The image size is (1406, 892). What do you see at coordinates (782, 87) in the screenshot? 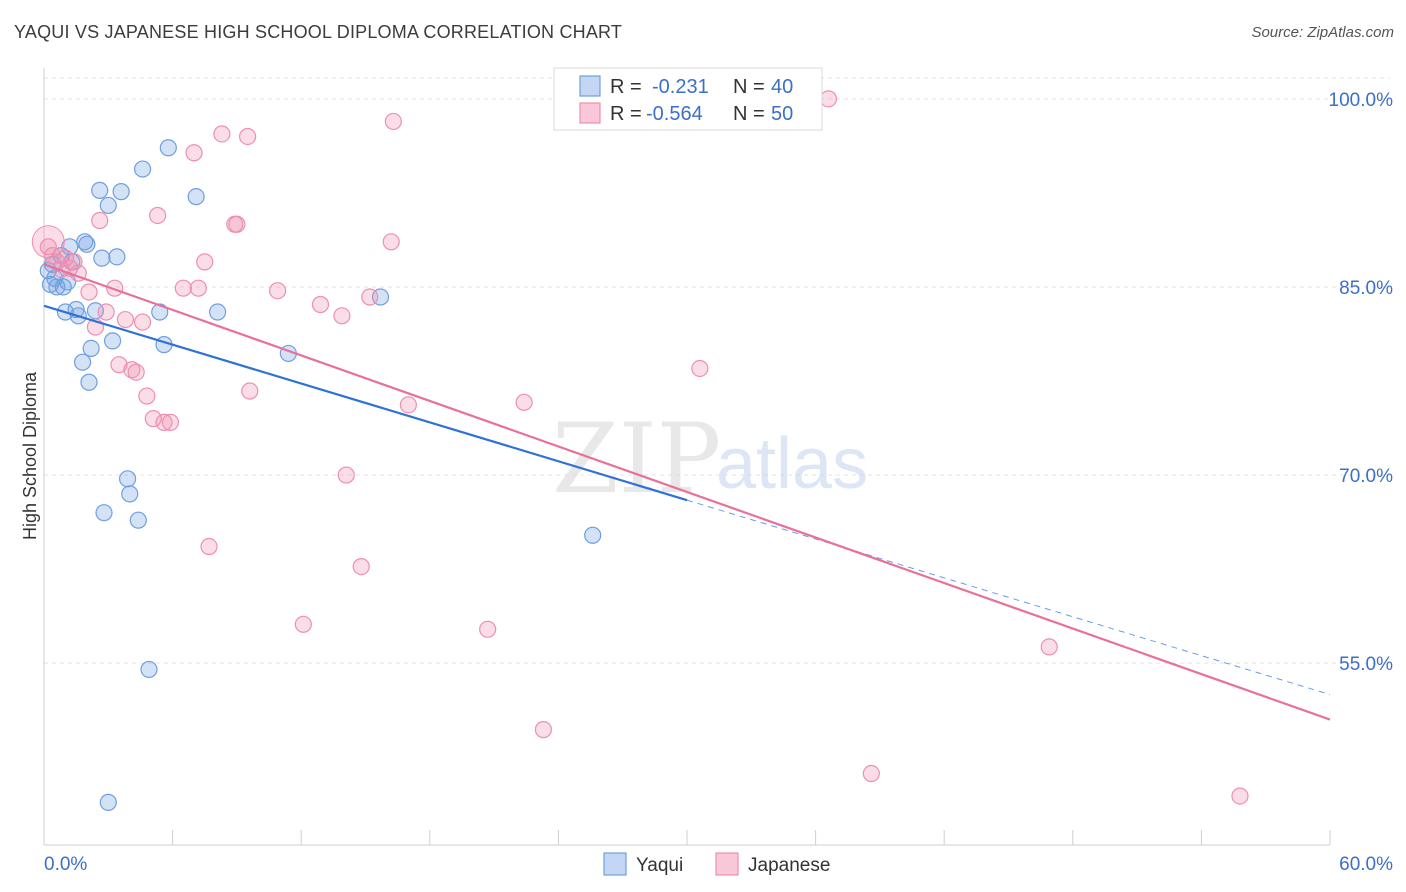
I see `legend-n-value-1: 40` at bounding box center [782, 87].